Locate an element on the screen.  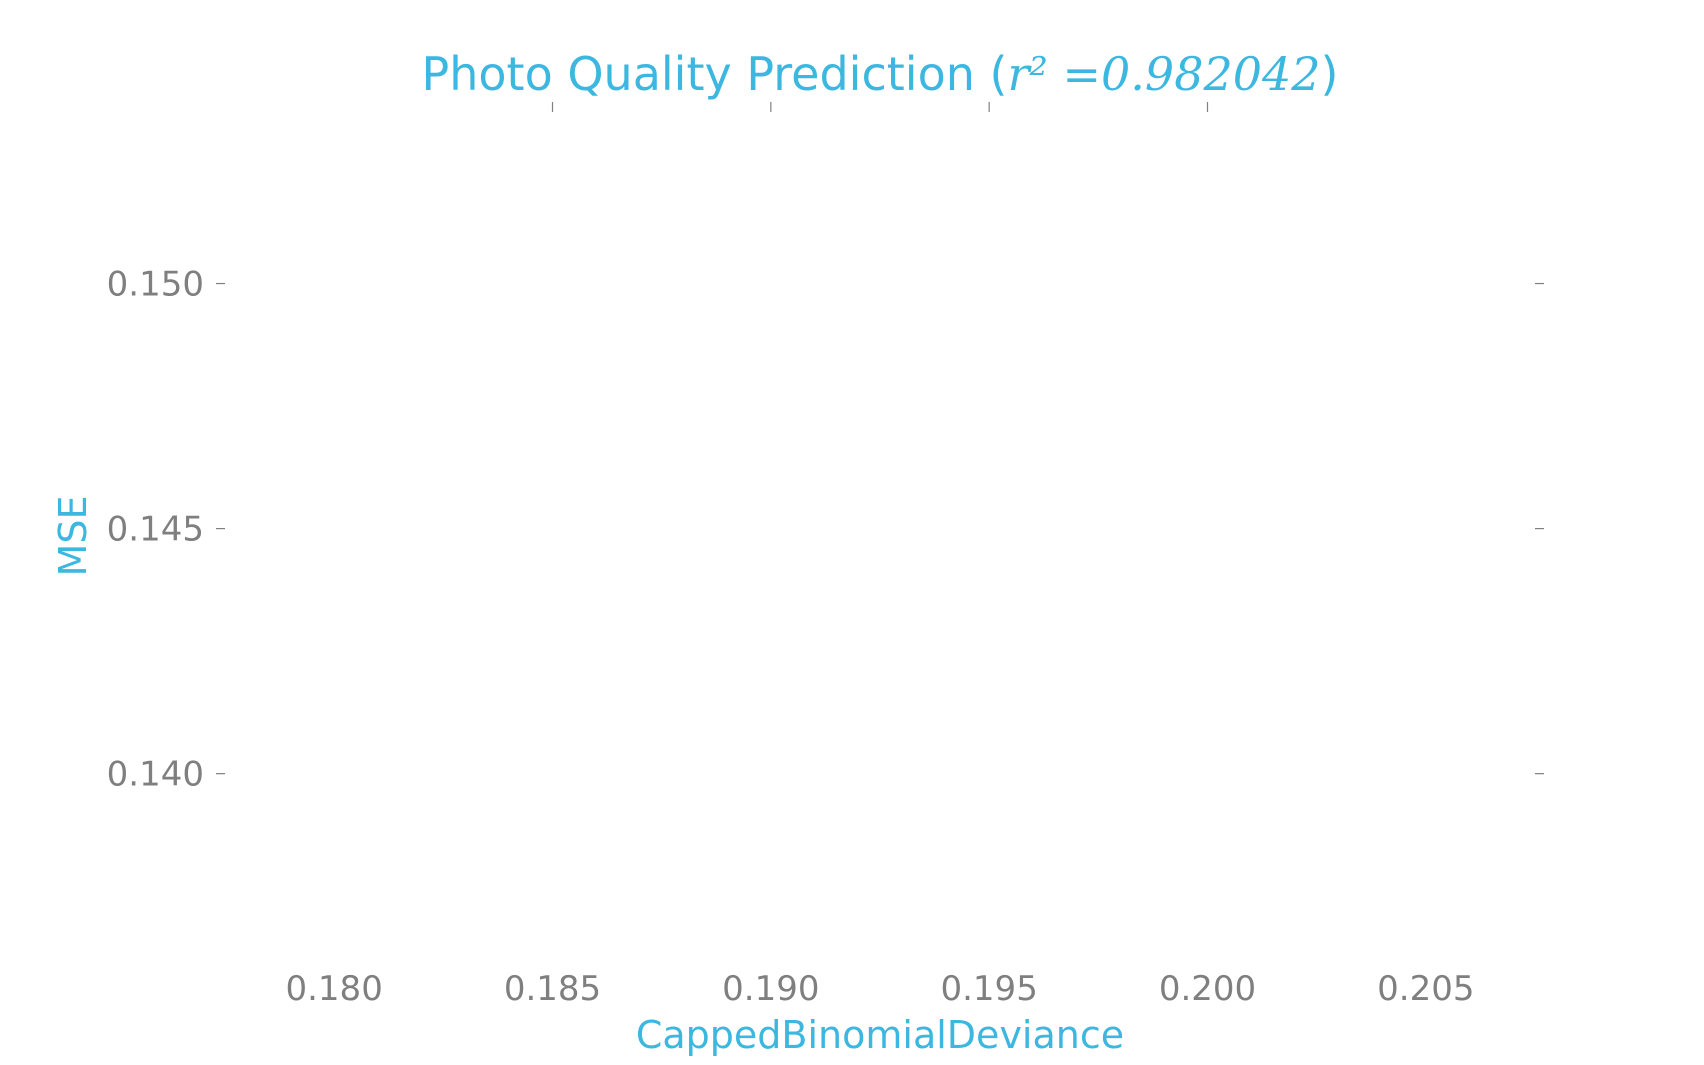
x-tick-label: 0.190 is located at coordinates (770, 989).